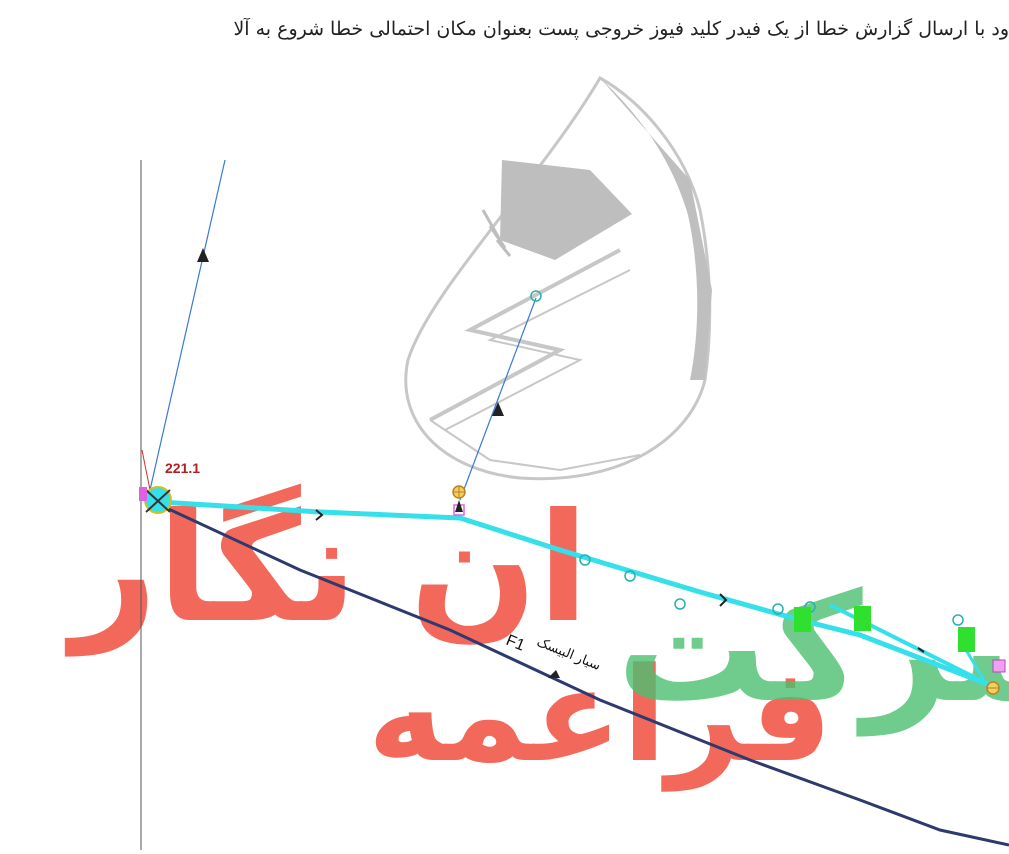  I want to click on watermark-text-red2: فراعمه, so click(599, 715).